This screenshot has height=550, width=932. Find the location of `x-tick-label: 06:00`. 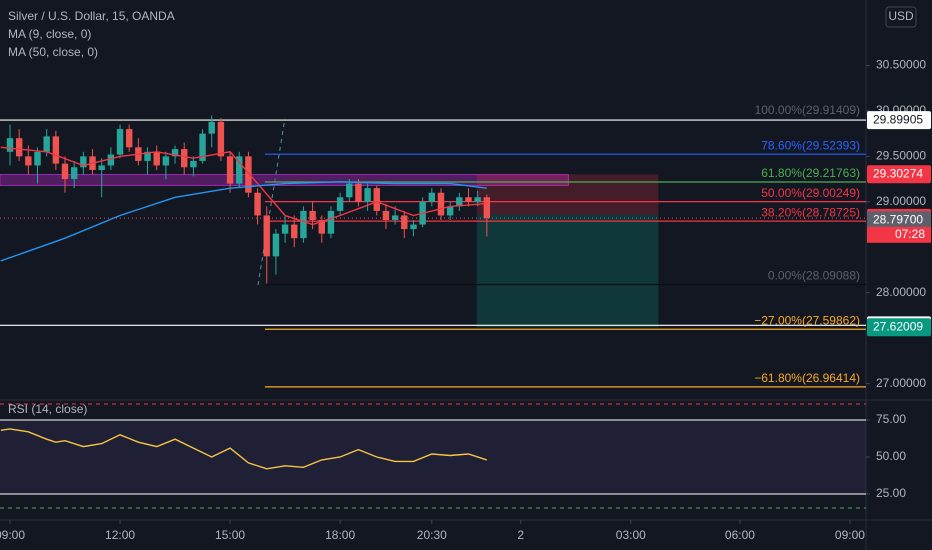

x-tick-label: 06:00 is located at coordinates (740, 535).